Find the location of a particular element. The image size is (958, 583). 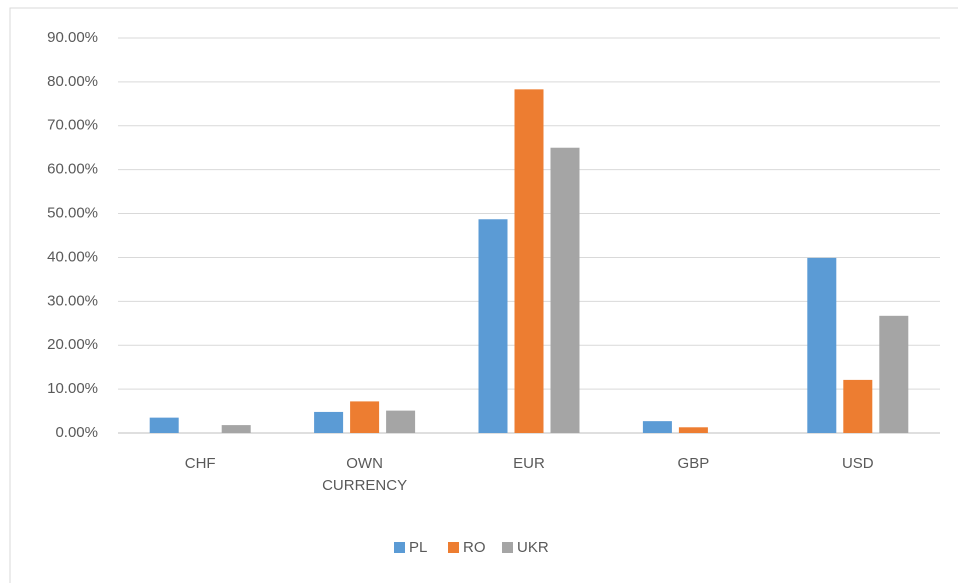

x-tick-label: GBP is located at coordinates (693, 463).